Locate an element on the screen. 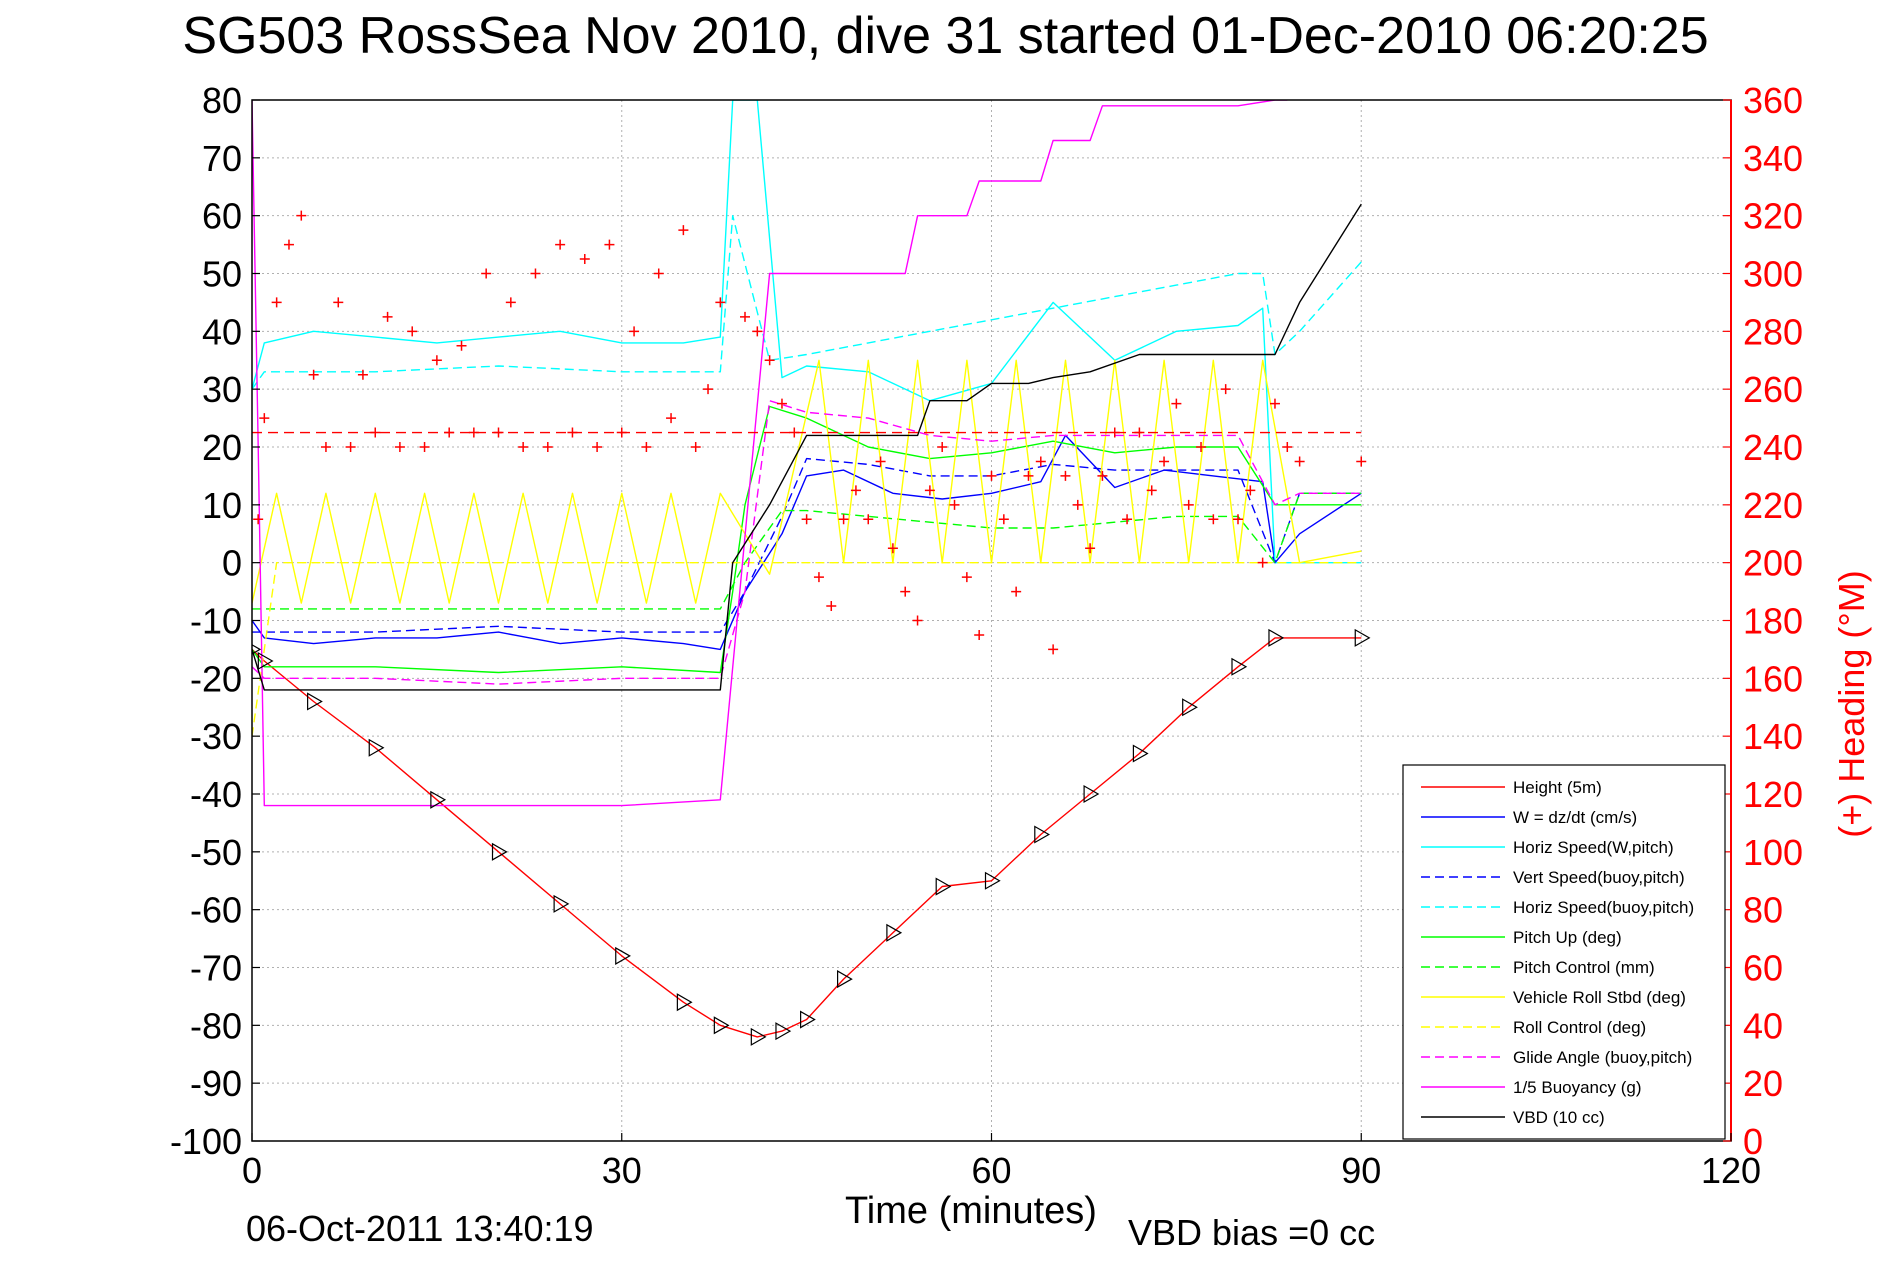 This screenshot has width=1891, height=1262. y-tick-label: 70 is located at coordinates (222, 158).